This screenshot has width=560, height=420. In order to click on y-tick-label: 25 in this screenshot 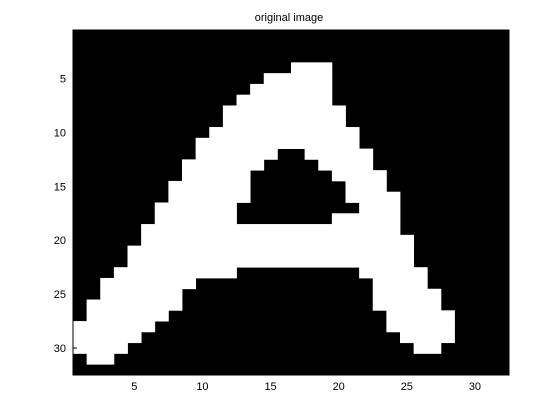, I will do `click(60, 295)`.